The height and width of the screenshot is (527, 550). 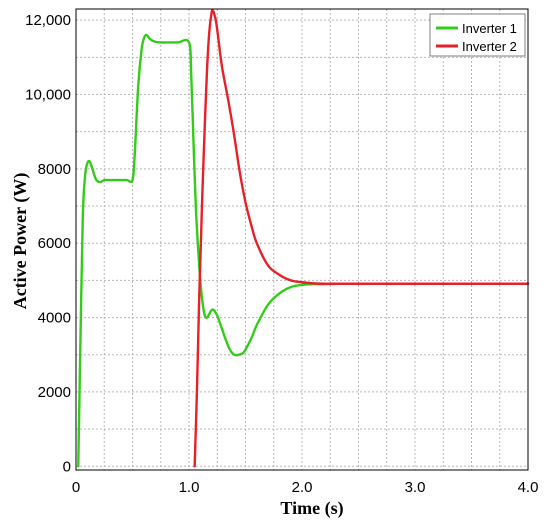 I want to click on legend-box, so click(x=477, y=35).